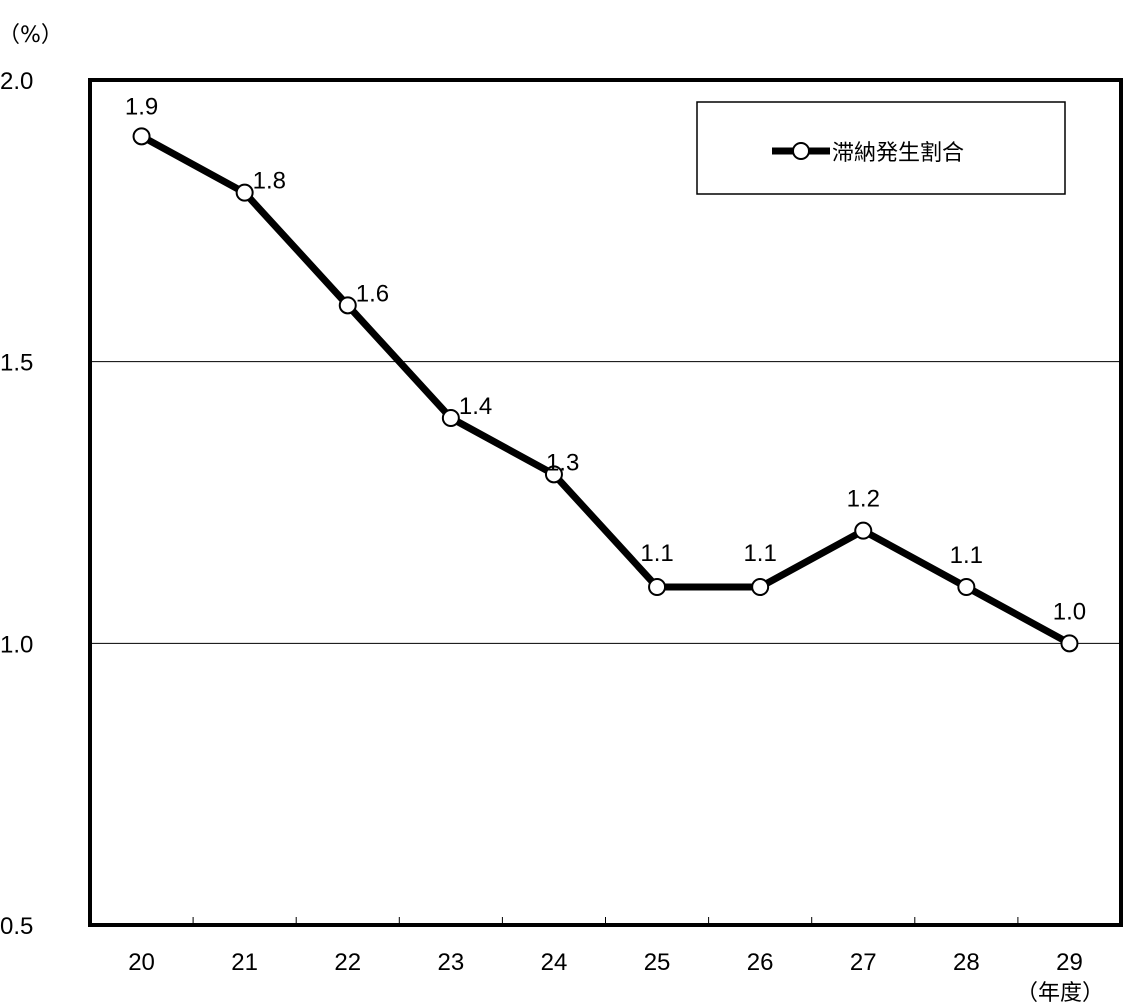  I want to click on x-tick-label-28: 28, so click(966, 962).